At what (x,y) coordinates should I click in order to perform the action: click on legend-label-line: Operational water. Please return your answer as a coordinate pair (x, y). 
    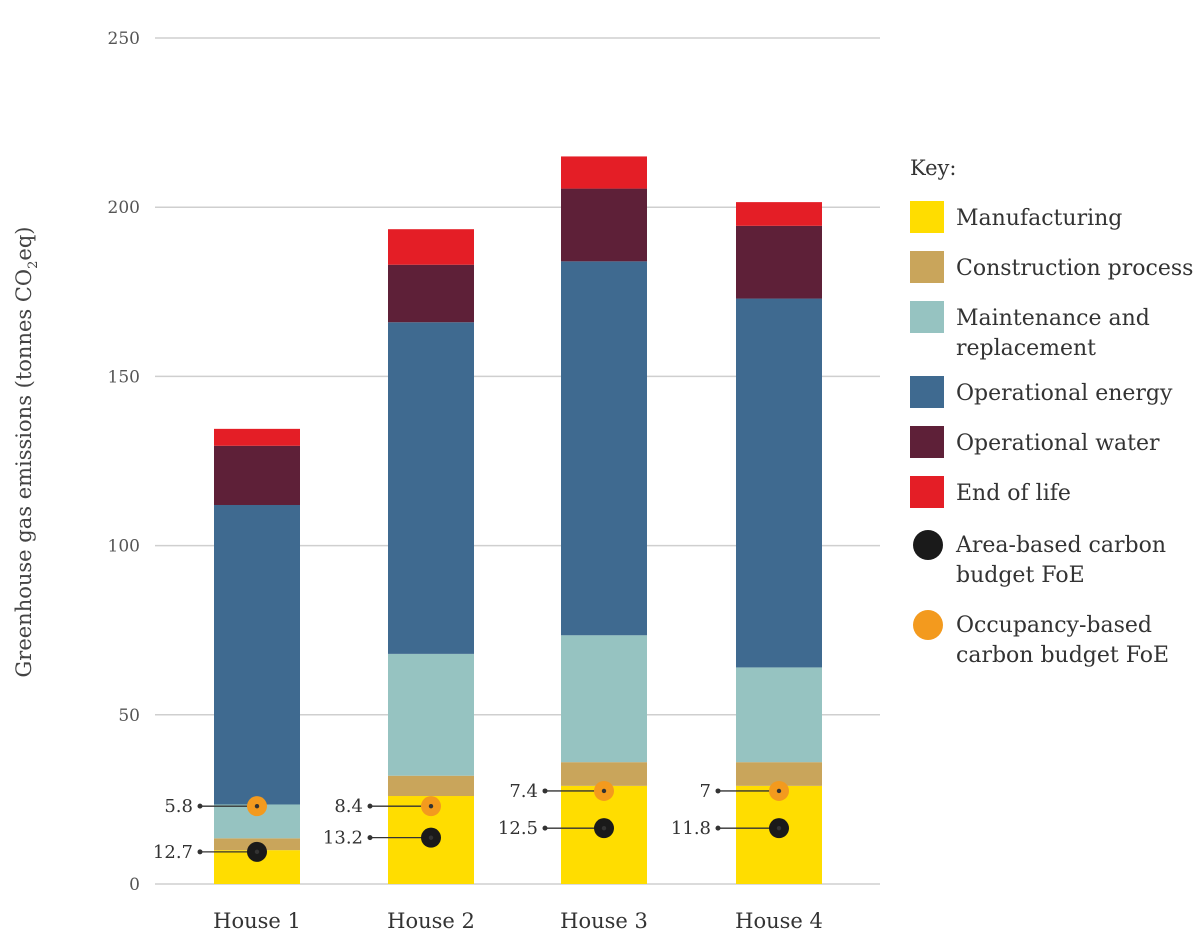
    Looking at the image, I should click on (1058, 443).